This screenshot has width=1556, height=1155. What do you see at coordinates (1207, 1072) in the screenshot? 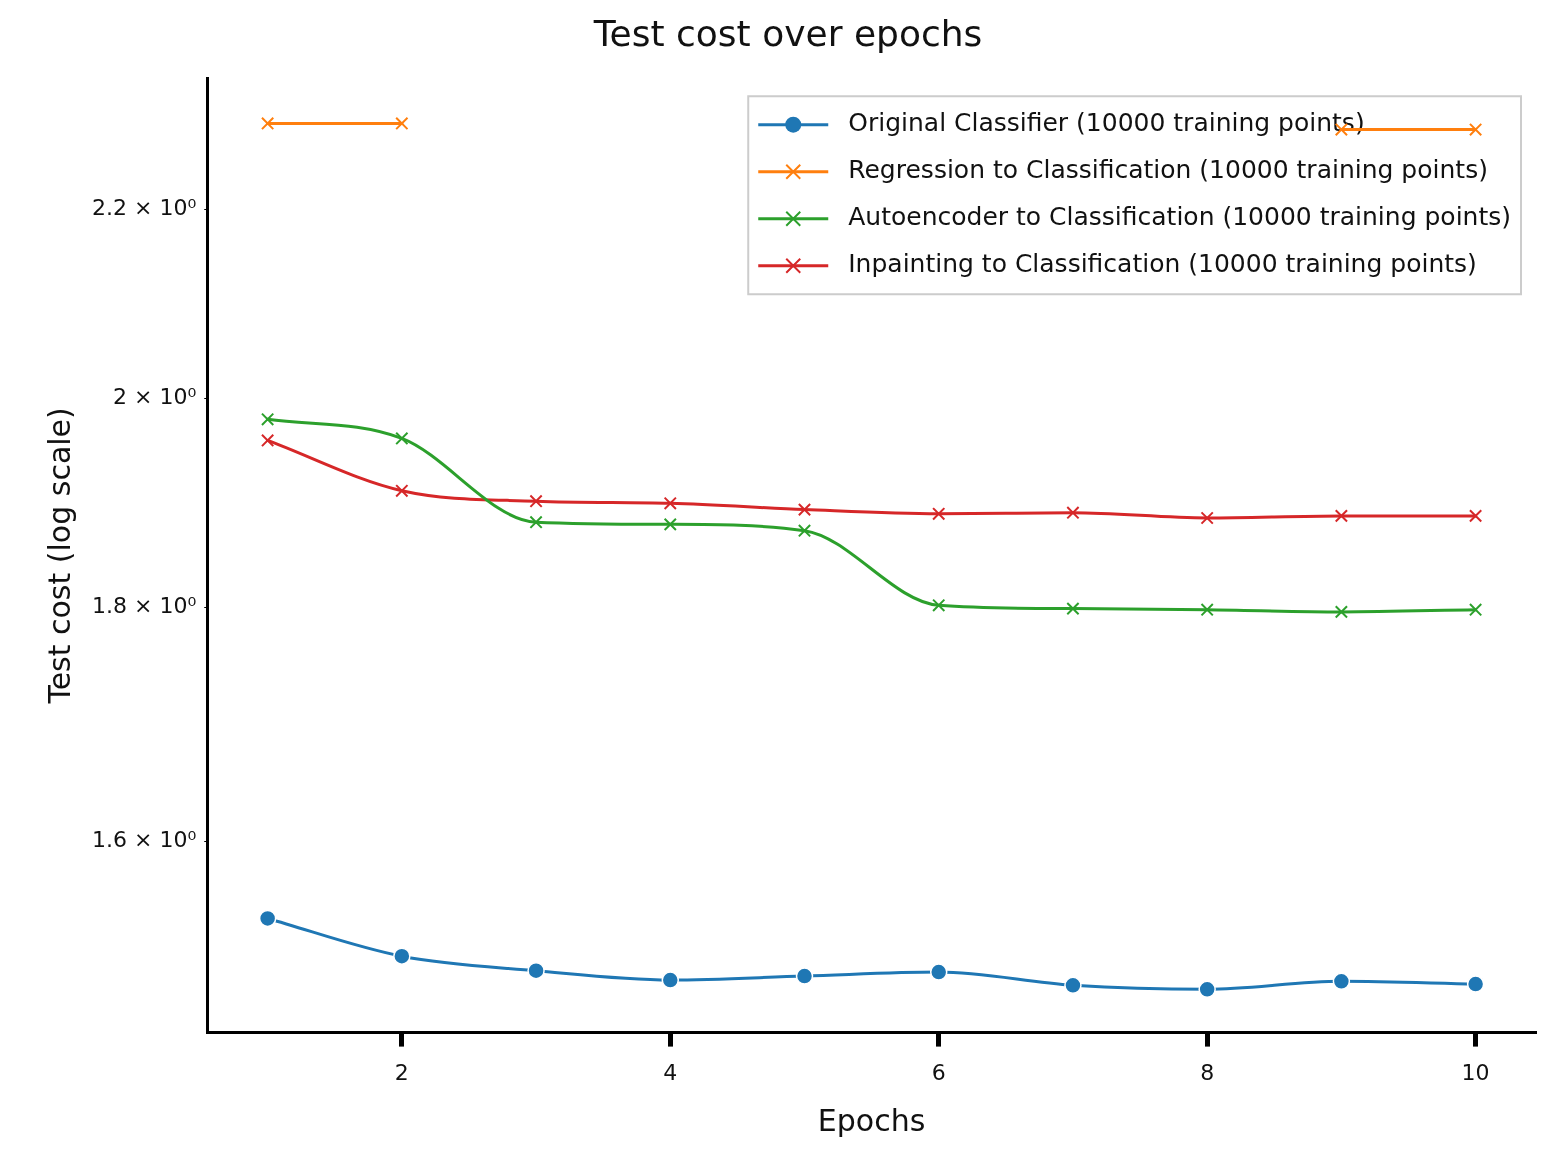
I see `x-tick-label: 8` at bounding box center [1207, 1072].